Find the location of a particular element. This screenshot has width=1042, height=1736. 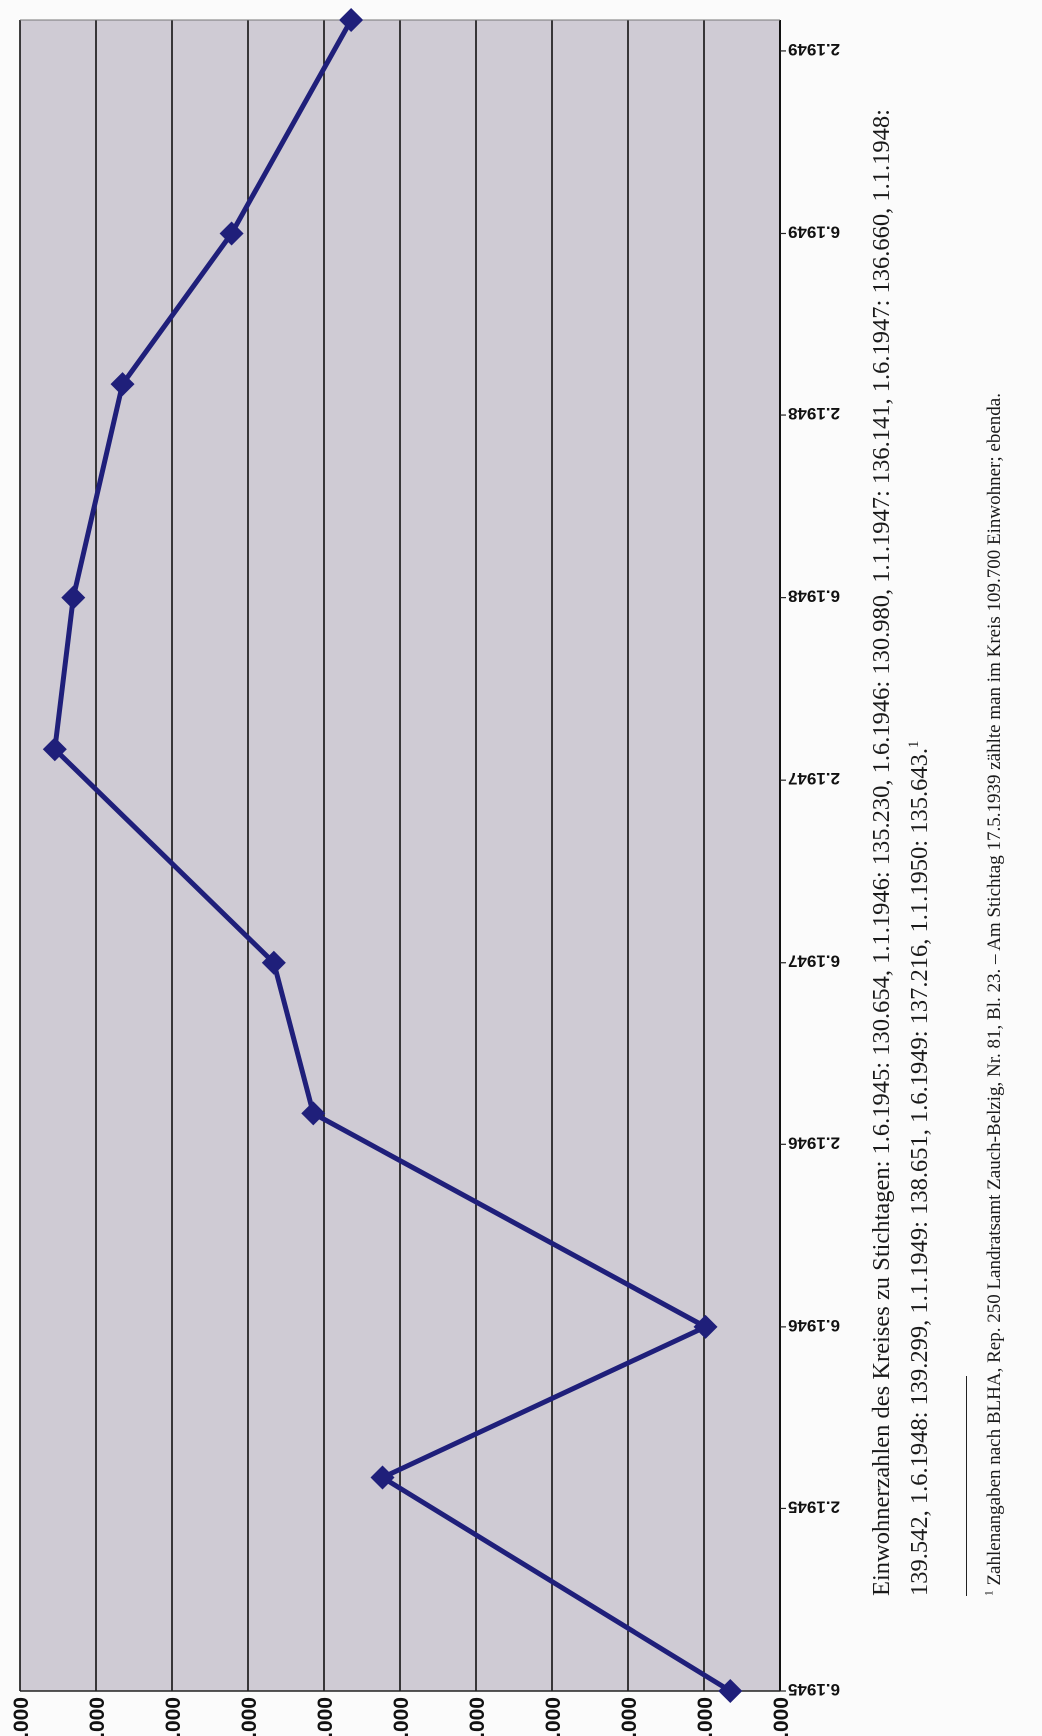

y-tick-label: 136.000 is located at coordinates (325, 1716).